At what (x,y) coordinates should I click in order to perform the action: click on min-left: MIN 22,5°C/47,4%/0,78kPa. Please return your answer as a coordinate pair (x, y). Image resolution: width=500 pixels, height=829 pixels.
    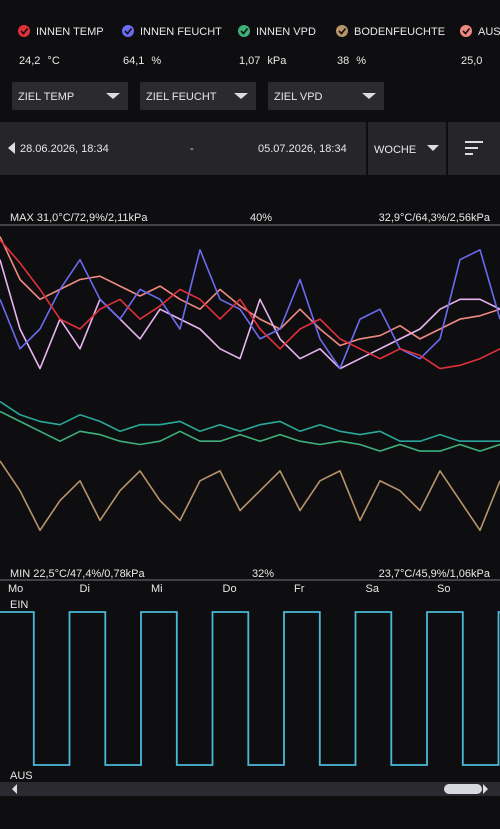
    Looking at the image, I should click on (78, 574).